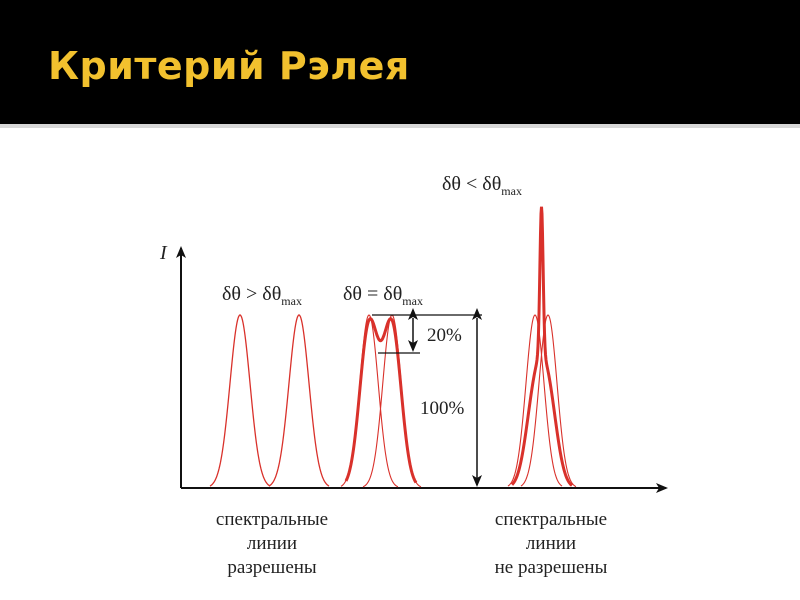  What do you see at coordinates (442, 408) in the screenshot?
I see `full-percent-label: 100%` at bounding box center [442, 408].